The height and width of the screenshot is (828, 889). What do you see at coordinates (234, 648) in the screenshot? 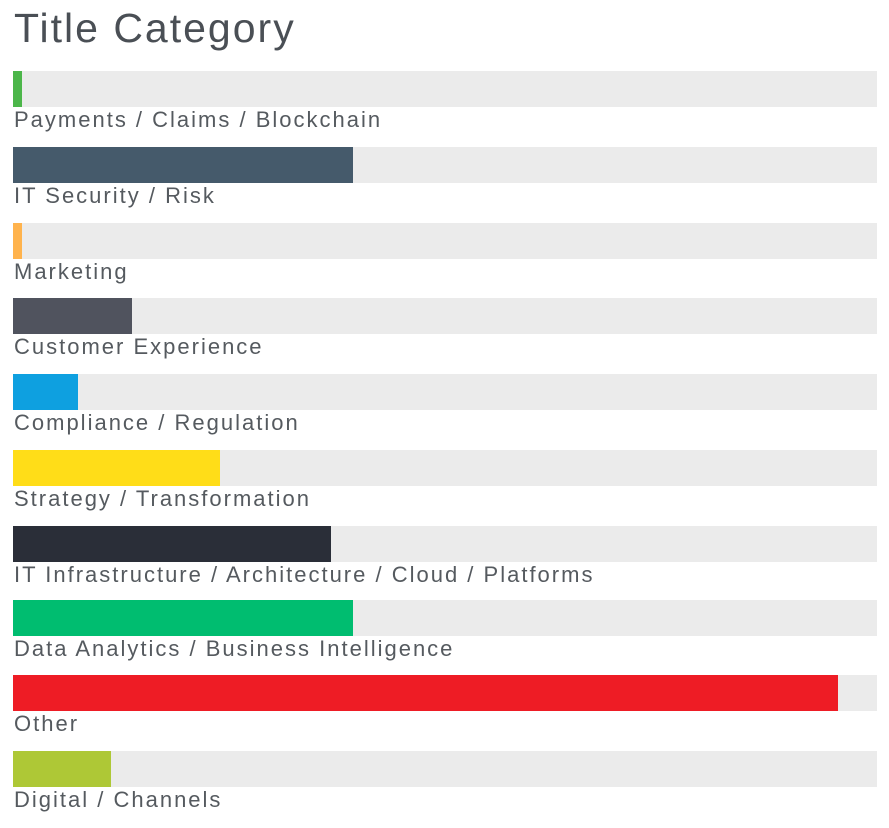
I see `bar-label: Data Analytics / Business Intelligence` at bounding box center [234, 648].